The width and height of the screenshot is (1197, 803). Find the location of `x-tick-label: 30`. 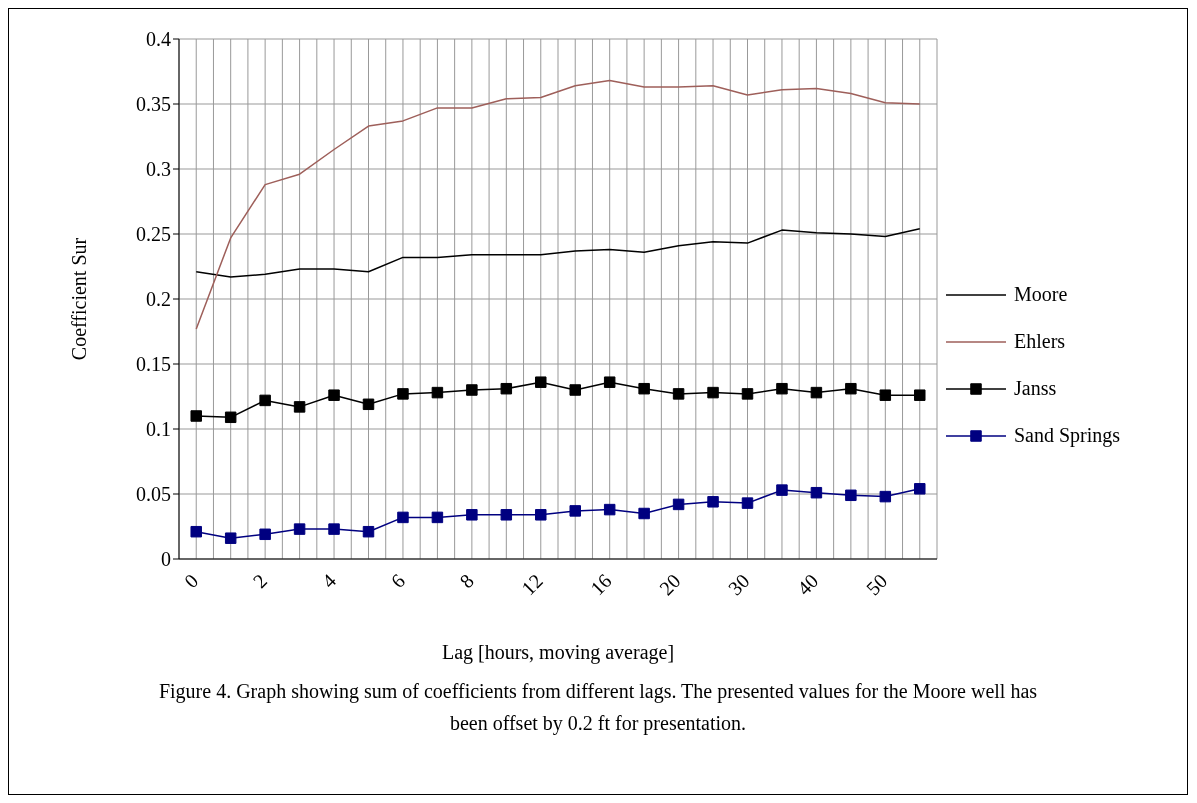

x-tick-label: 30 is located at coordinates (738, 584).